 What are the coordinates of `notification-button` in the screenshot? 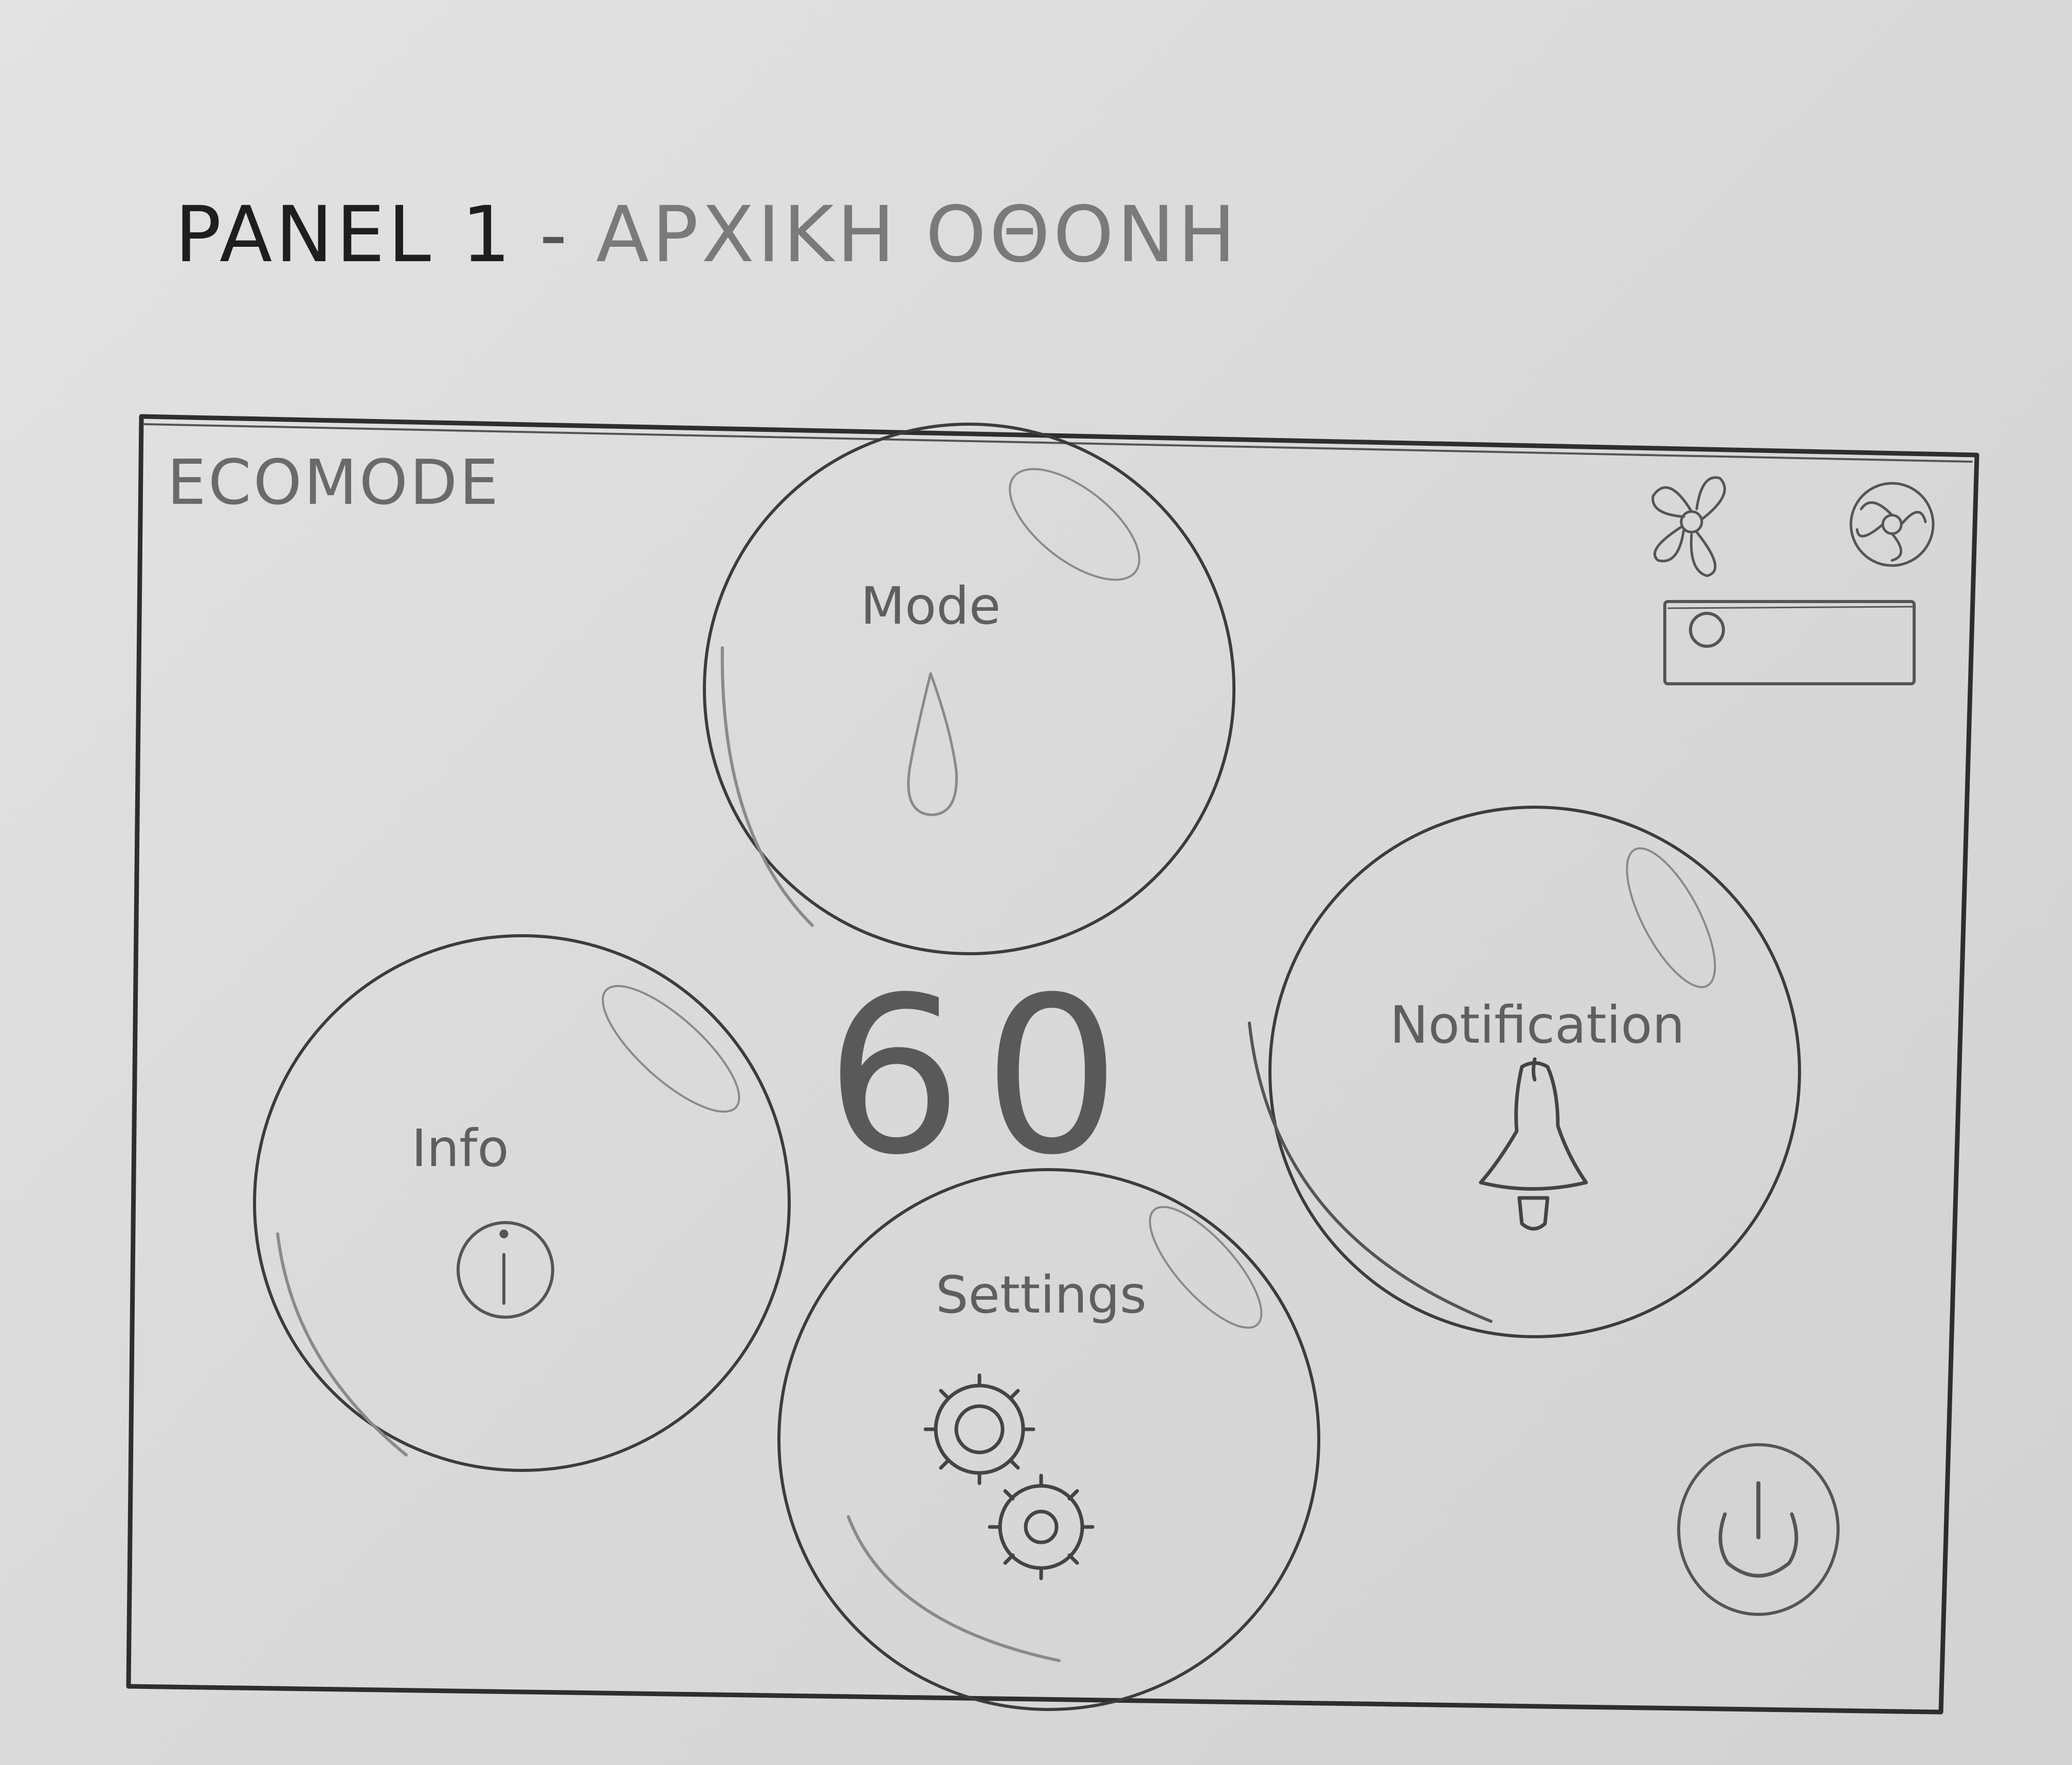 It's located at (1535, 1072).